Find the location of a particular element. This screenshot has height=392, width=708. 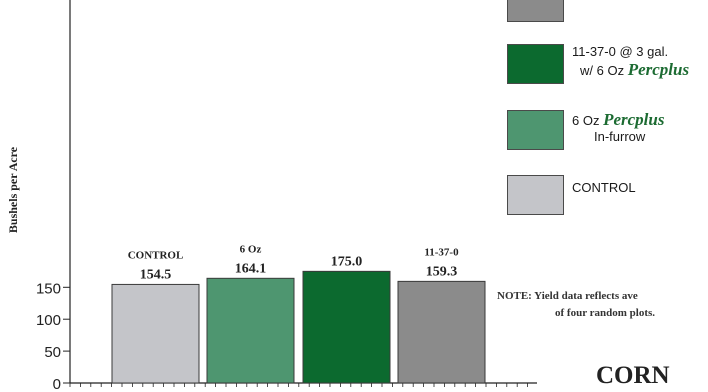

bar-value-label: 159.3 is located at coordinates (442, 271).